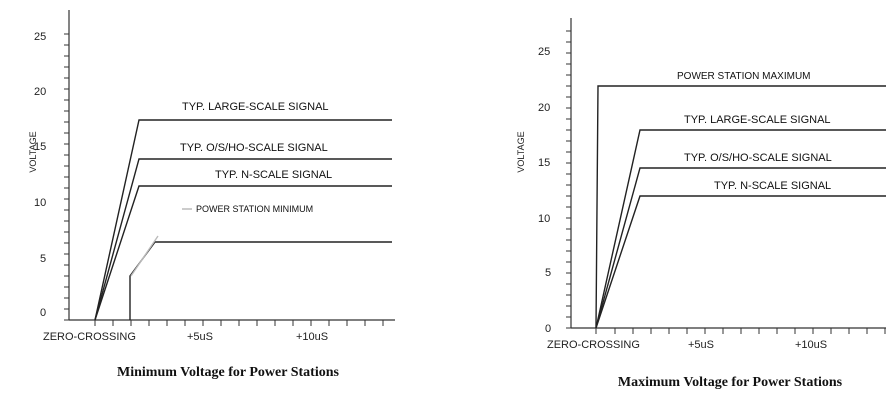 This screenshot has height=394, width=886. I want to click on right-label-n-scale: TYP. N-SCALE SIGNAL, so click(772, 186).